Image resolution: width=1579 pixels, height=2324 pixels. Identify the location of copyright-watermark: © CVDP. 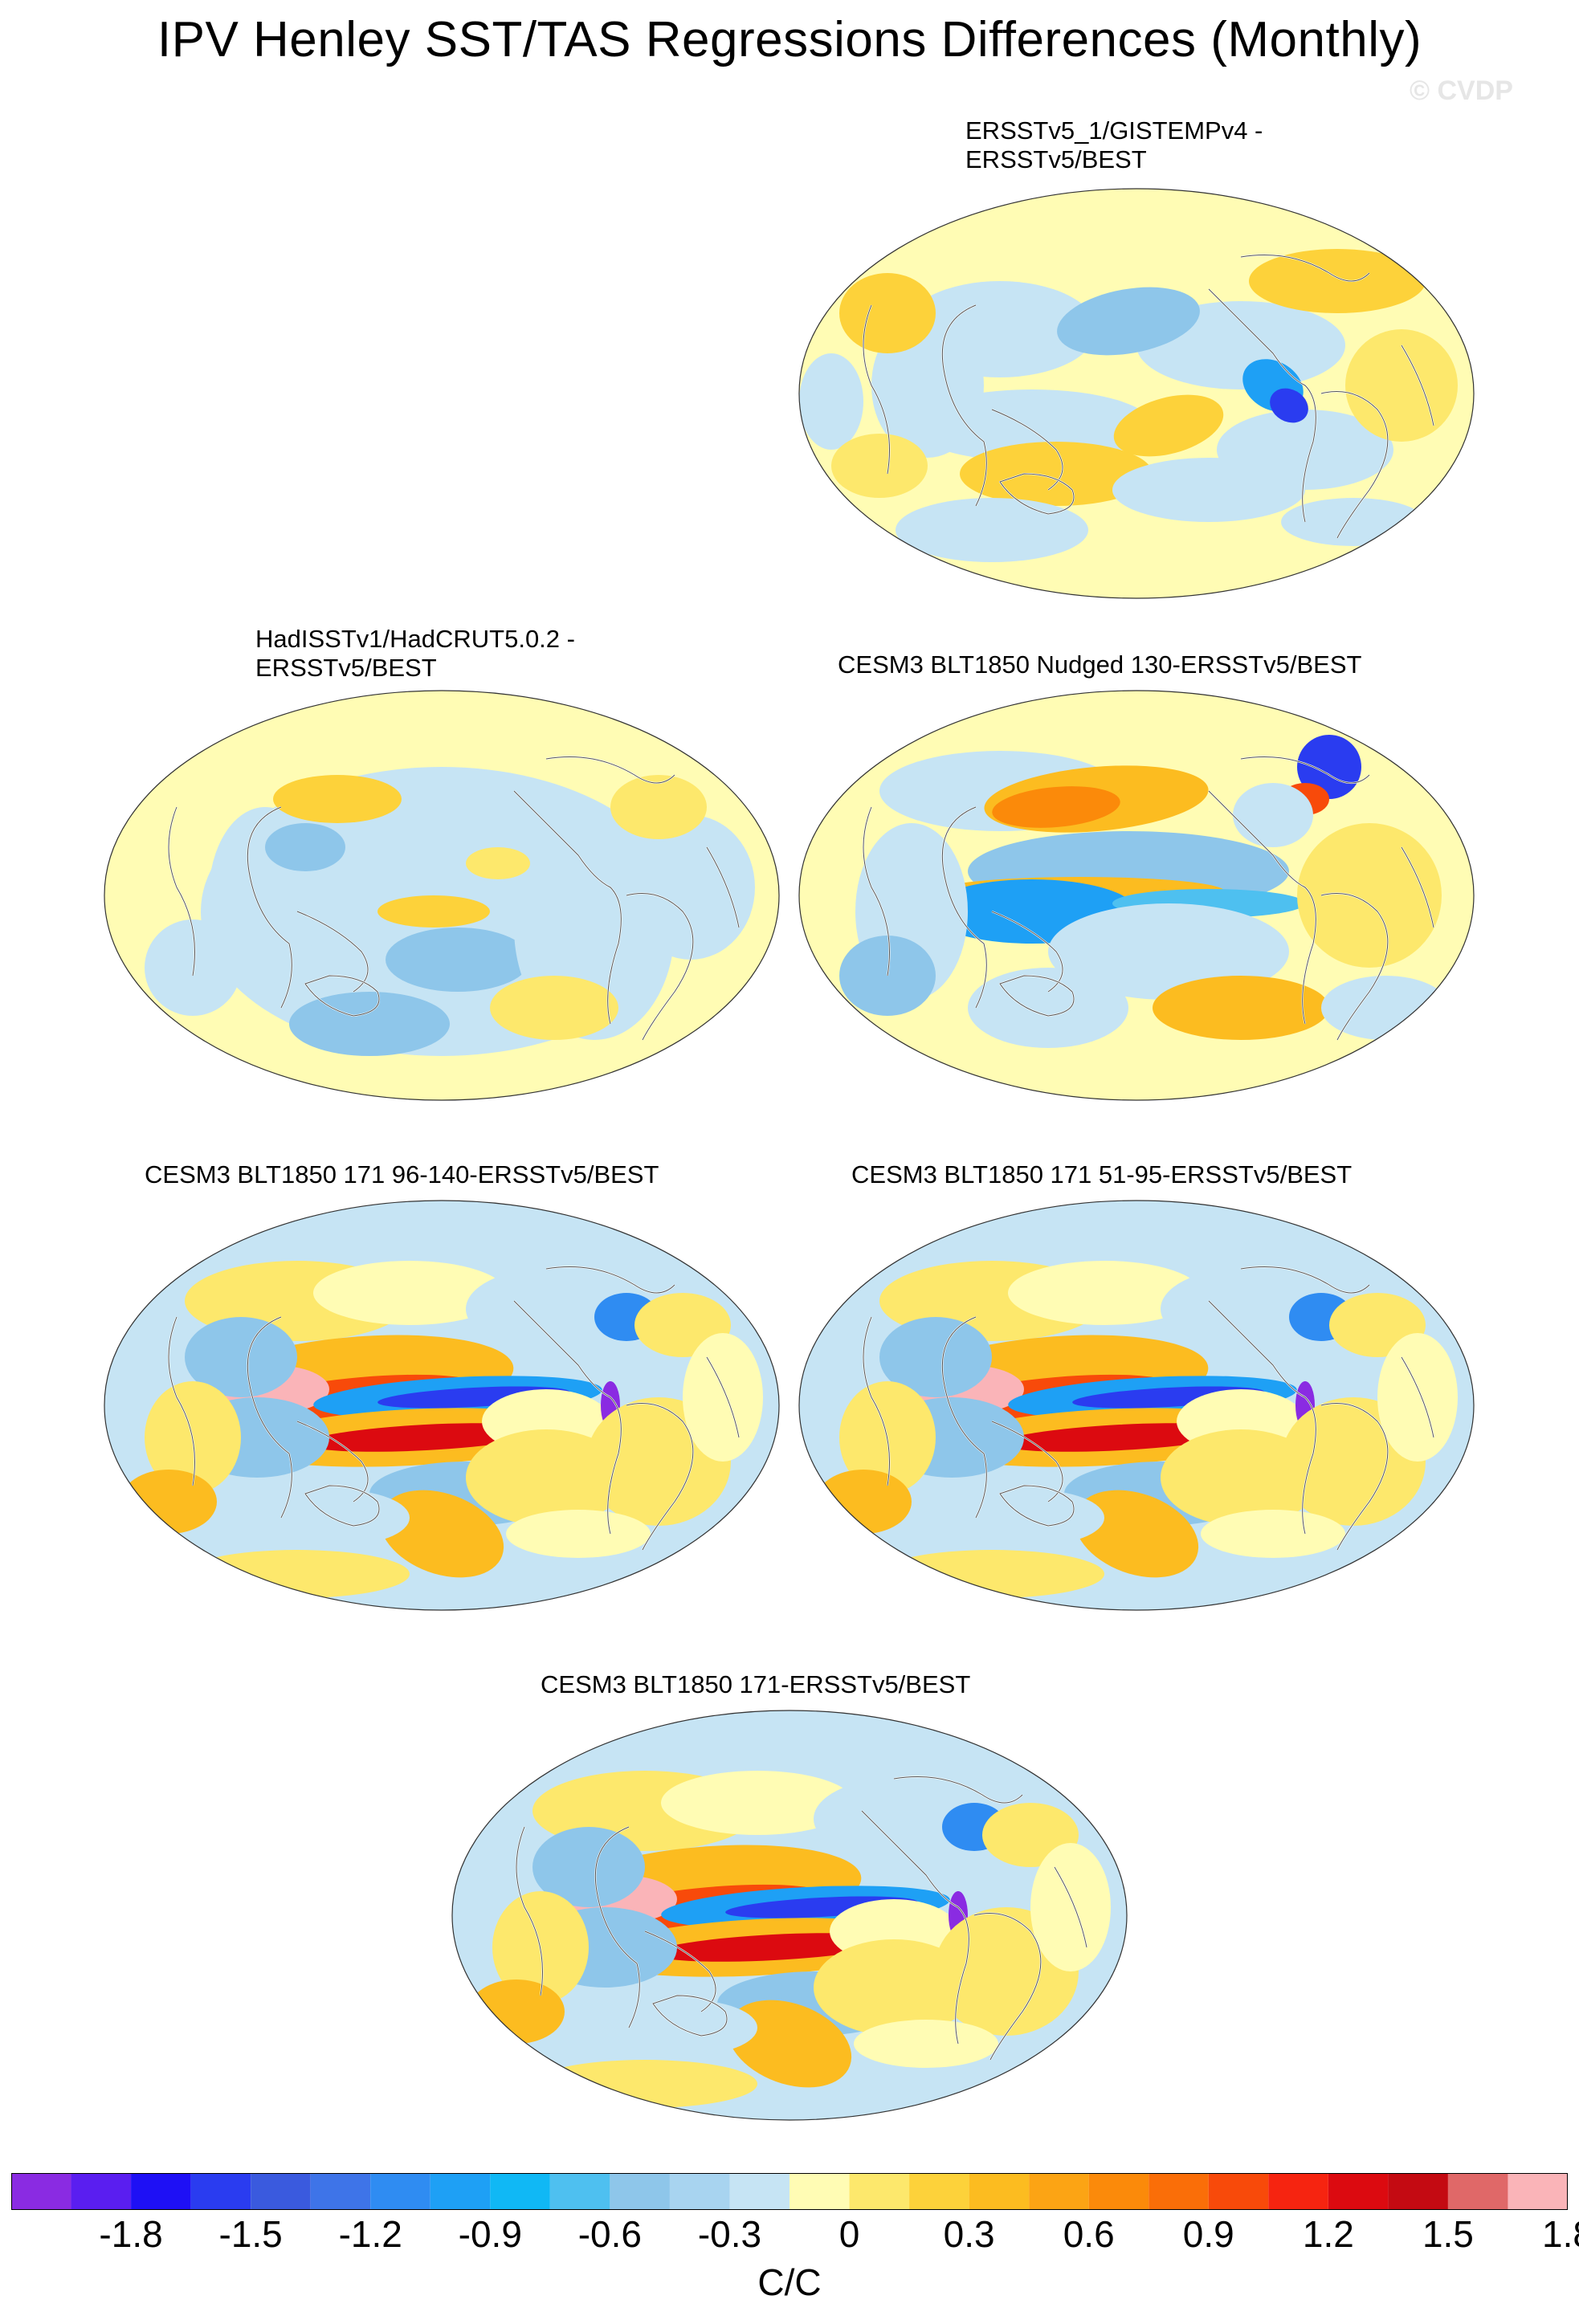
(1461, 91).